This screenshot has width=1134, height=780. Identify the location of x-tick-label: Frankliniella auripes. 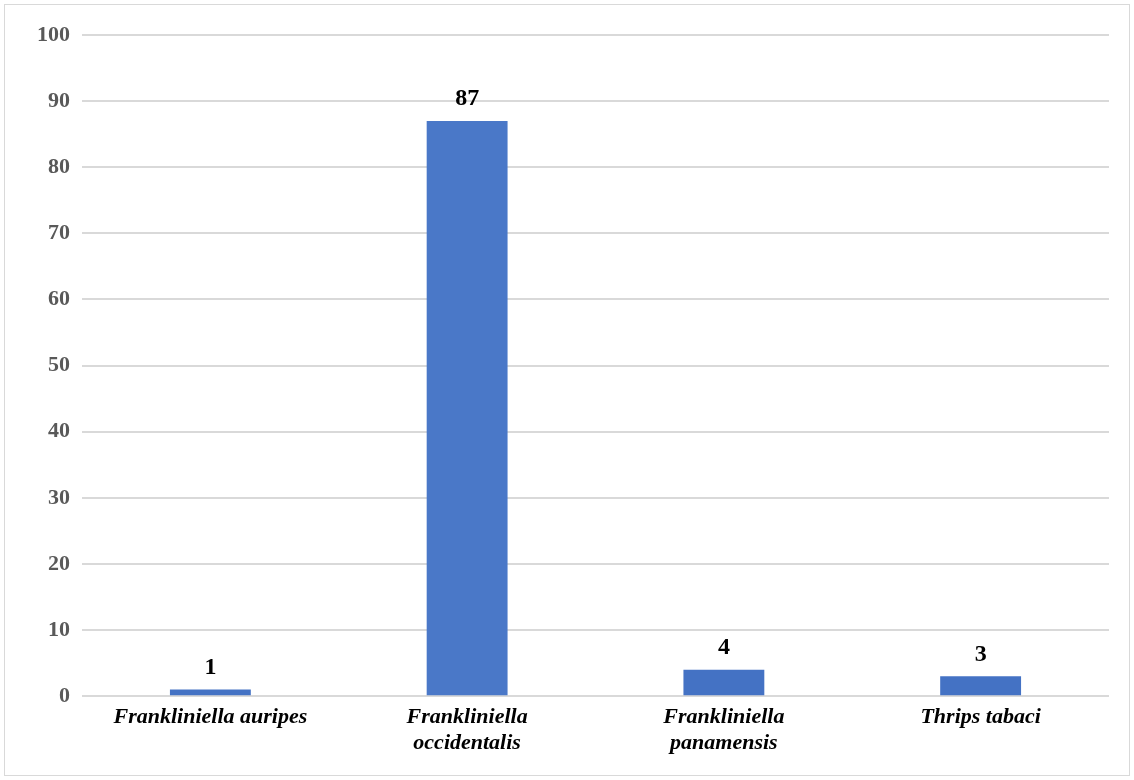
(210, 716).